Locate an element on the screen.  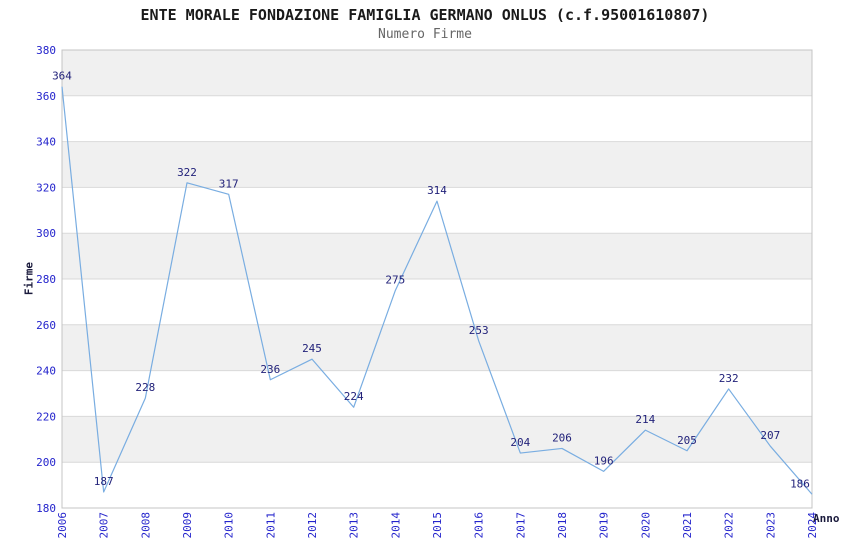
data-point-label: 275 is located at coordinates (395, 279).